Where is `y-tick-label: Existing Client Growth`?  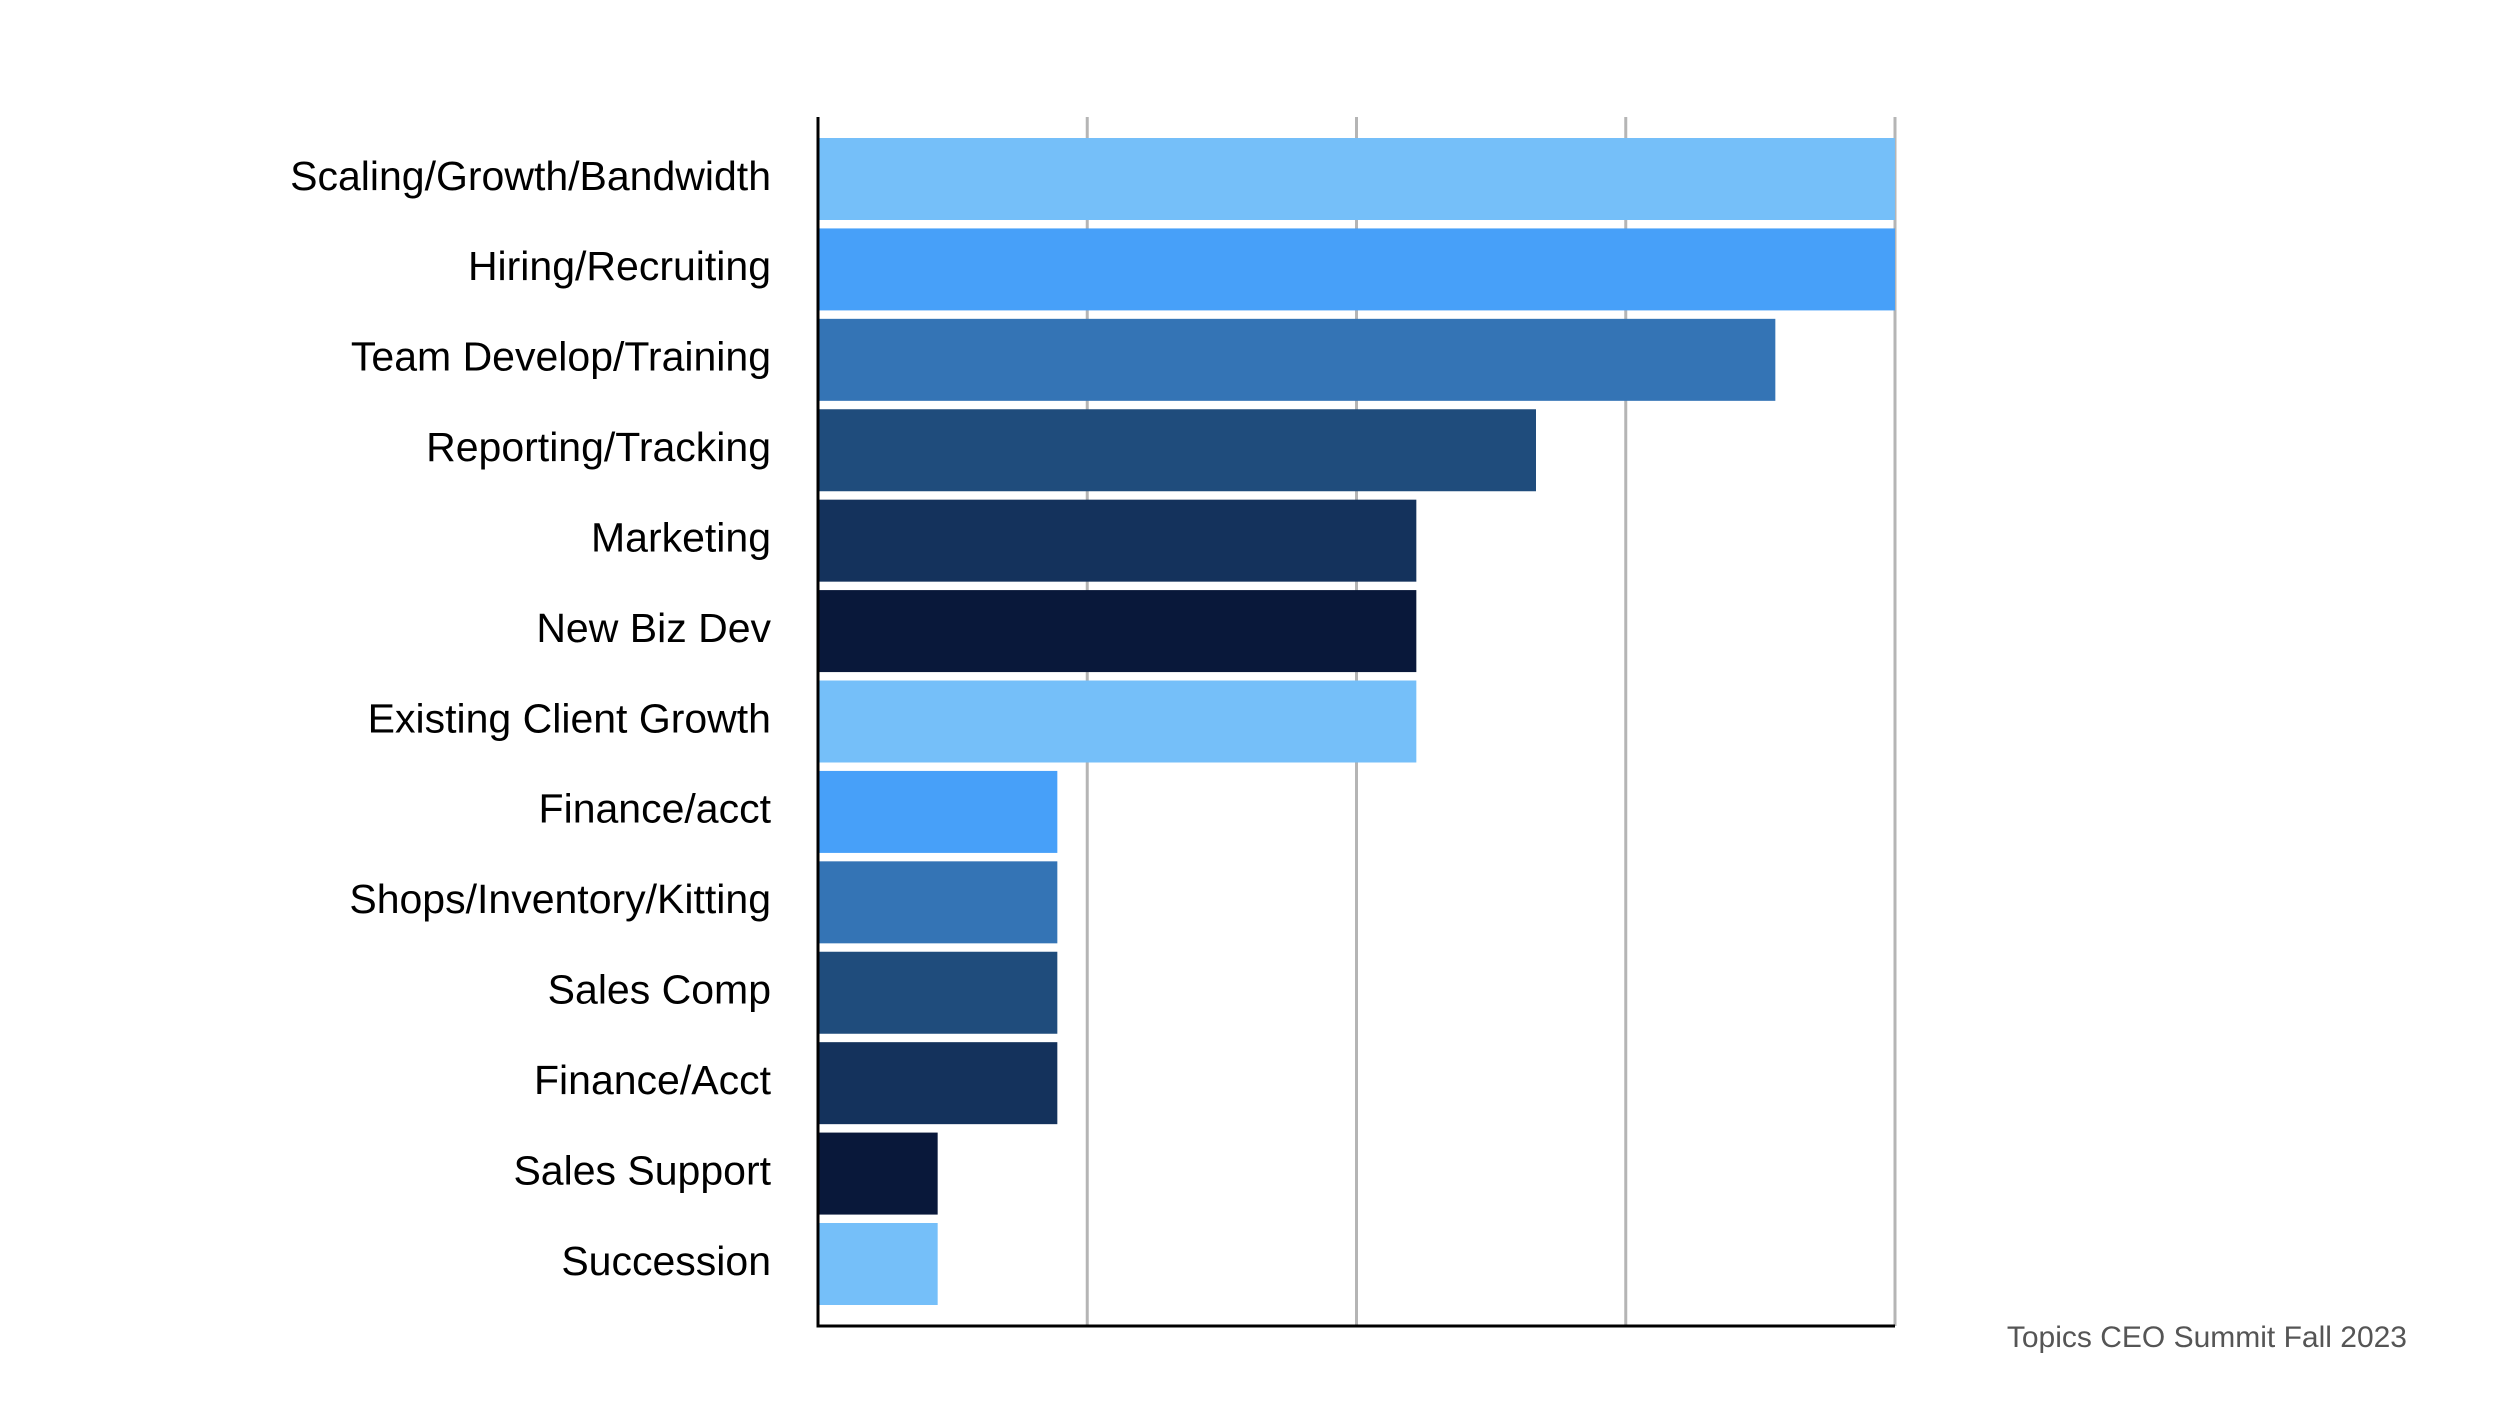 y-tick-label: Existing Client Growth is located at coordinates (569, 718).